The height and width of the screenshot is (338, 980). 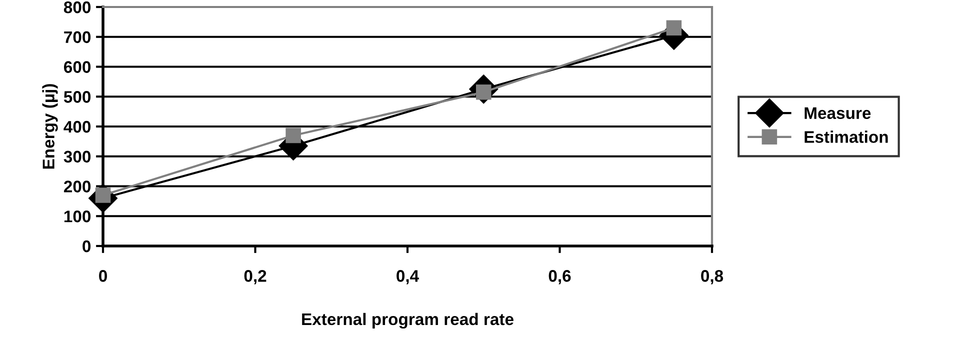 I want to click on y-tick-label: 600, so click(x=77, y=67).